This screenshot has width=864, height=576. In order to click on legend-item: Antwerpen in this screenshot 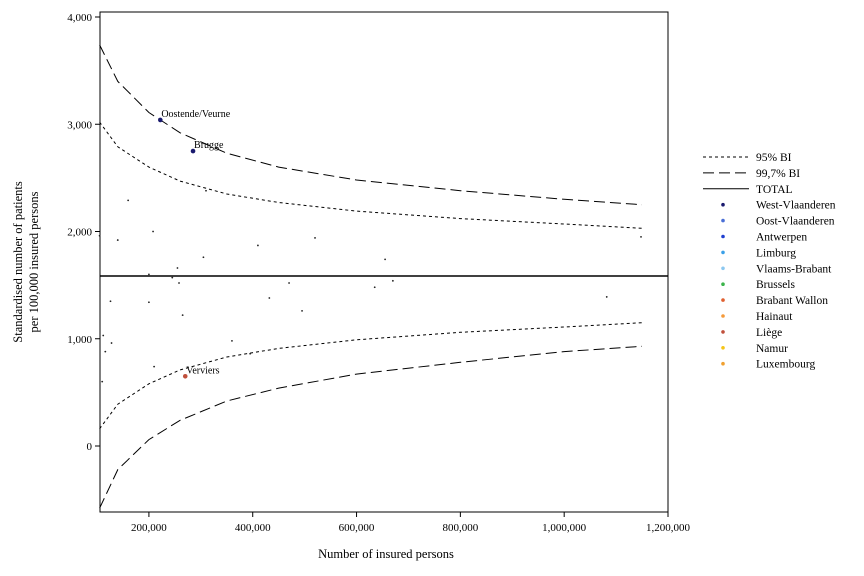, I will do `click(764, 238)`.